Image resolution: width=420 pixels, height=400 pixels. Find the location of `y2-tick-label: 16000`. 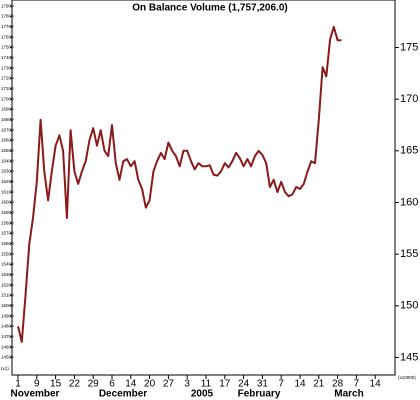

y2-tick-label: 16000 is located at coordinates (7, 202).